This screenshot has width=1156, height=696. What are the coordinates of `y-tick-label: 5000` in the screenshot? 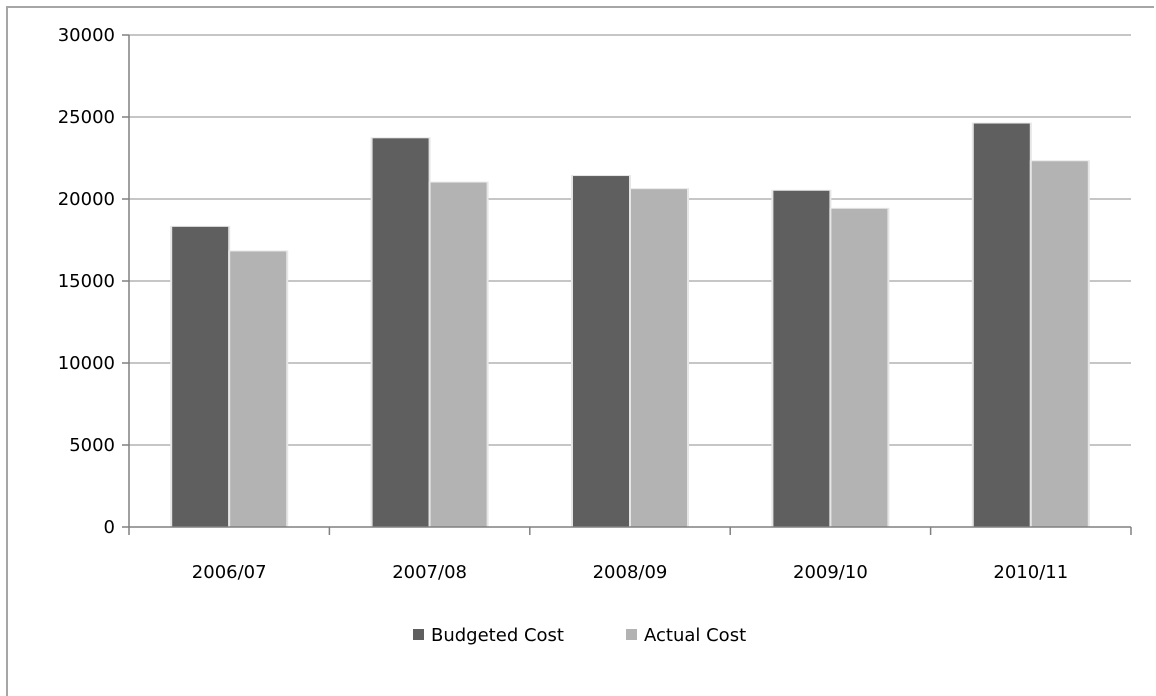 It's located at (92, 445).